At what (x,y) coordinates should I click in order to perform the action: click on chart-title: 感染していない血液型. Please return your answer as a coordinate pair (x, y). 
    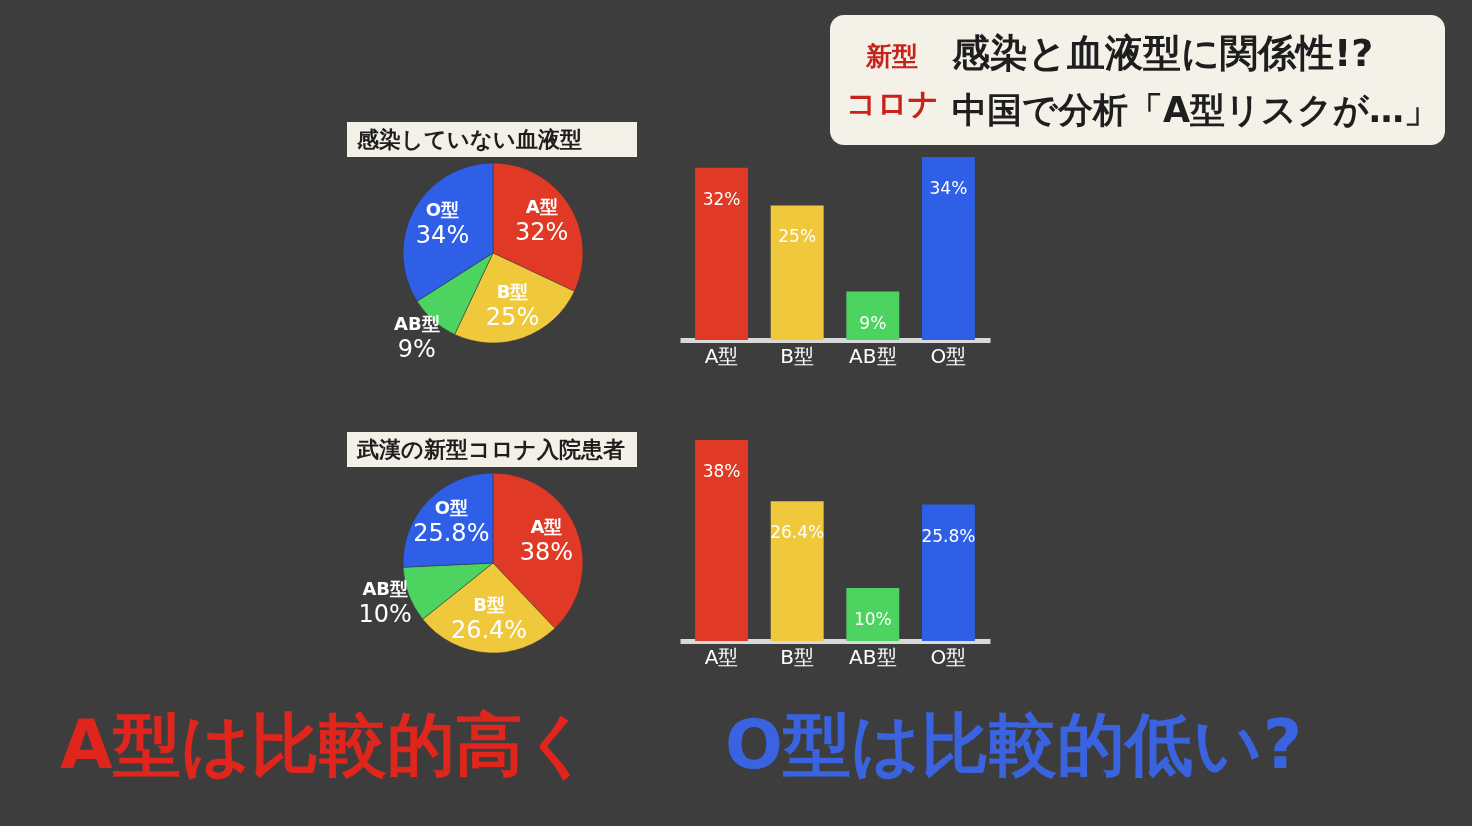
    Looking at the image, I should click on (469, 139).